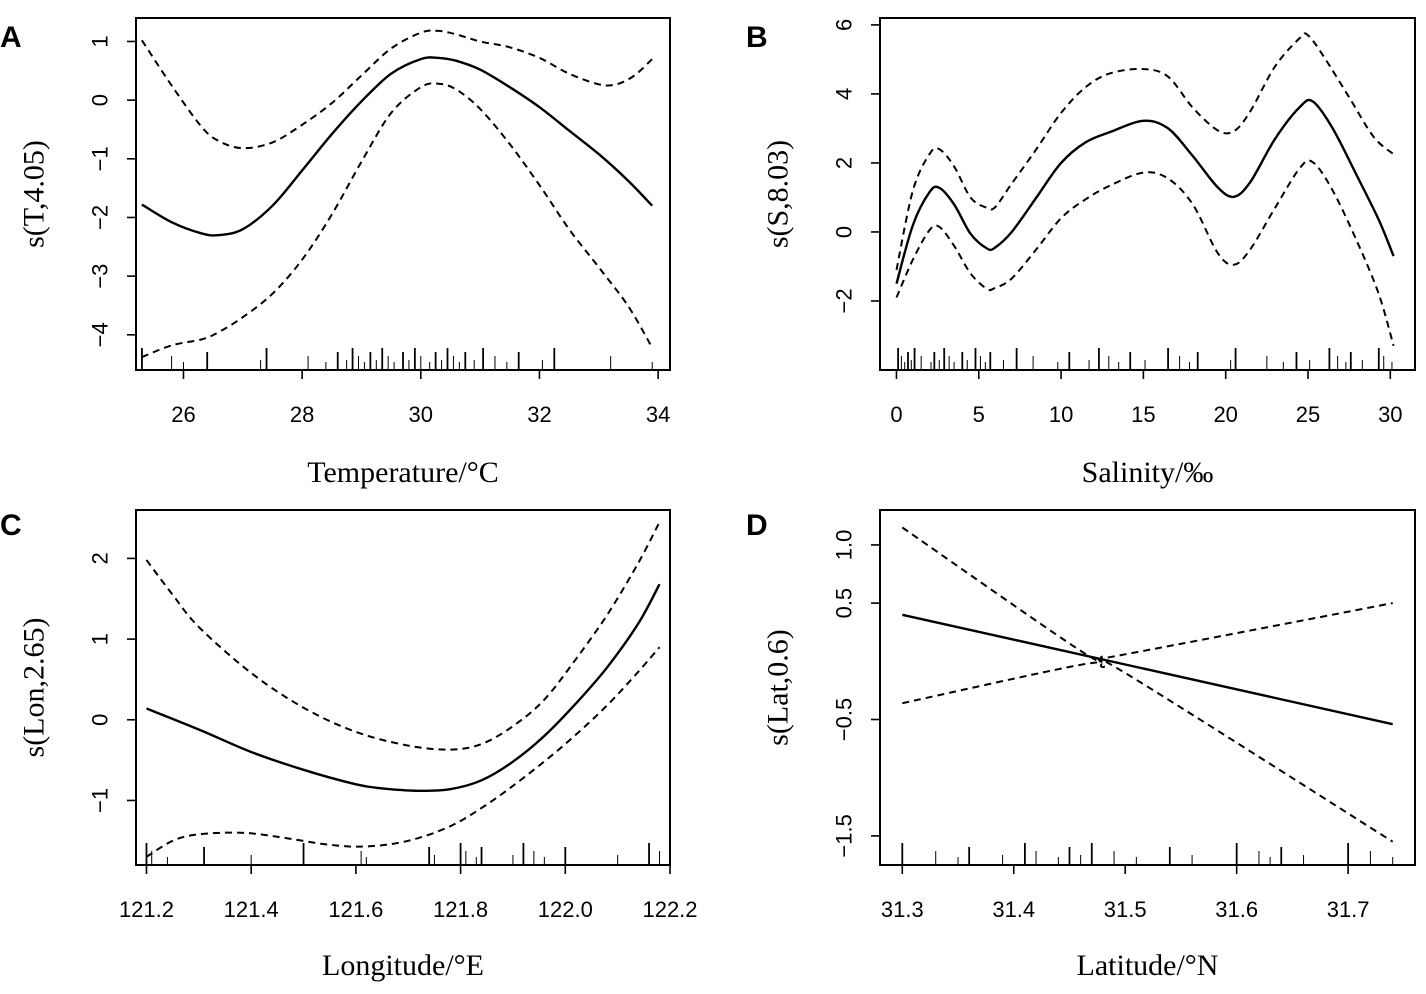  I want to click on panel-label: D, so click(757, 525).